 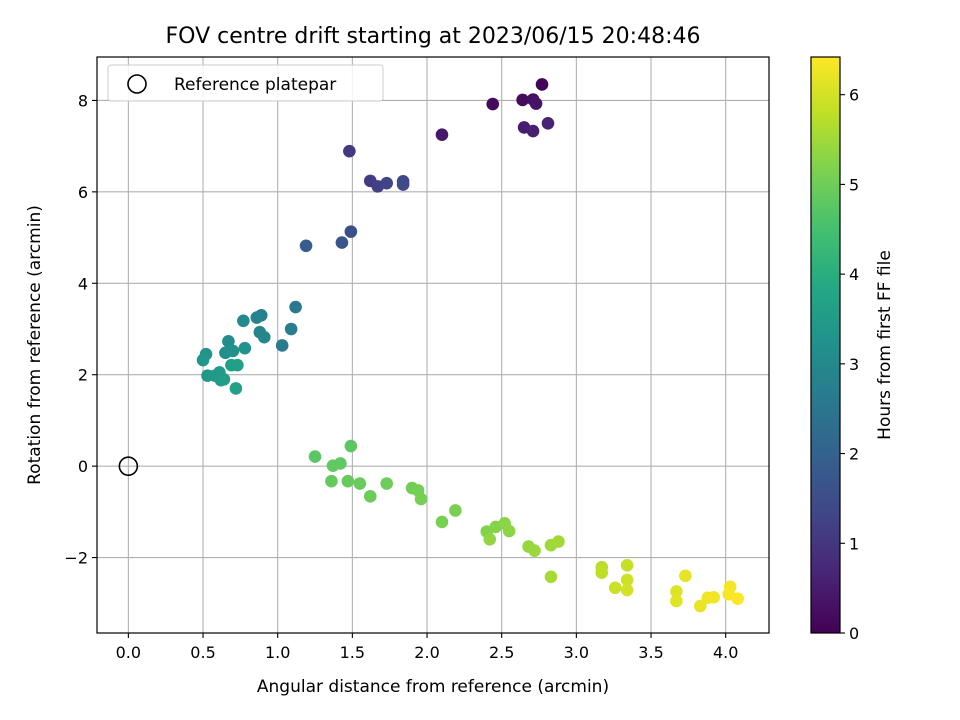 I want to click on colorbar-ticks: 0 1 2 3 4 5 6, so click(x=849, y=364).